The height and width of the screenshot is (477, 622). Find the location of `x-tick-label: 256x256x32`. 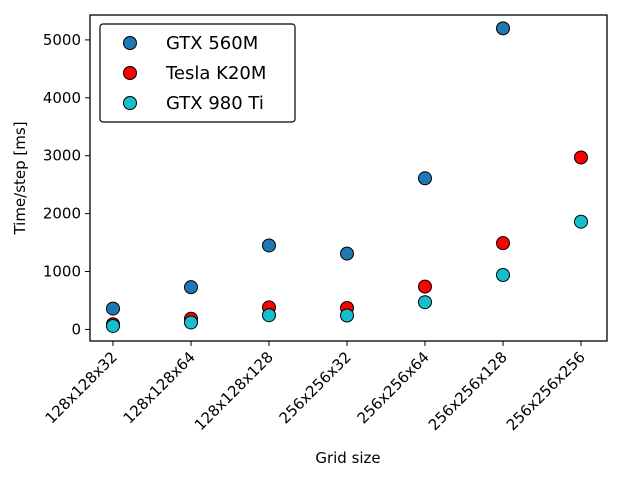

x-tick-label: 256x256x32 is located at coordinates (315, 387).